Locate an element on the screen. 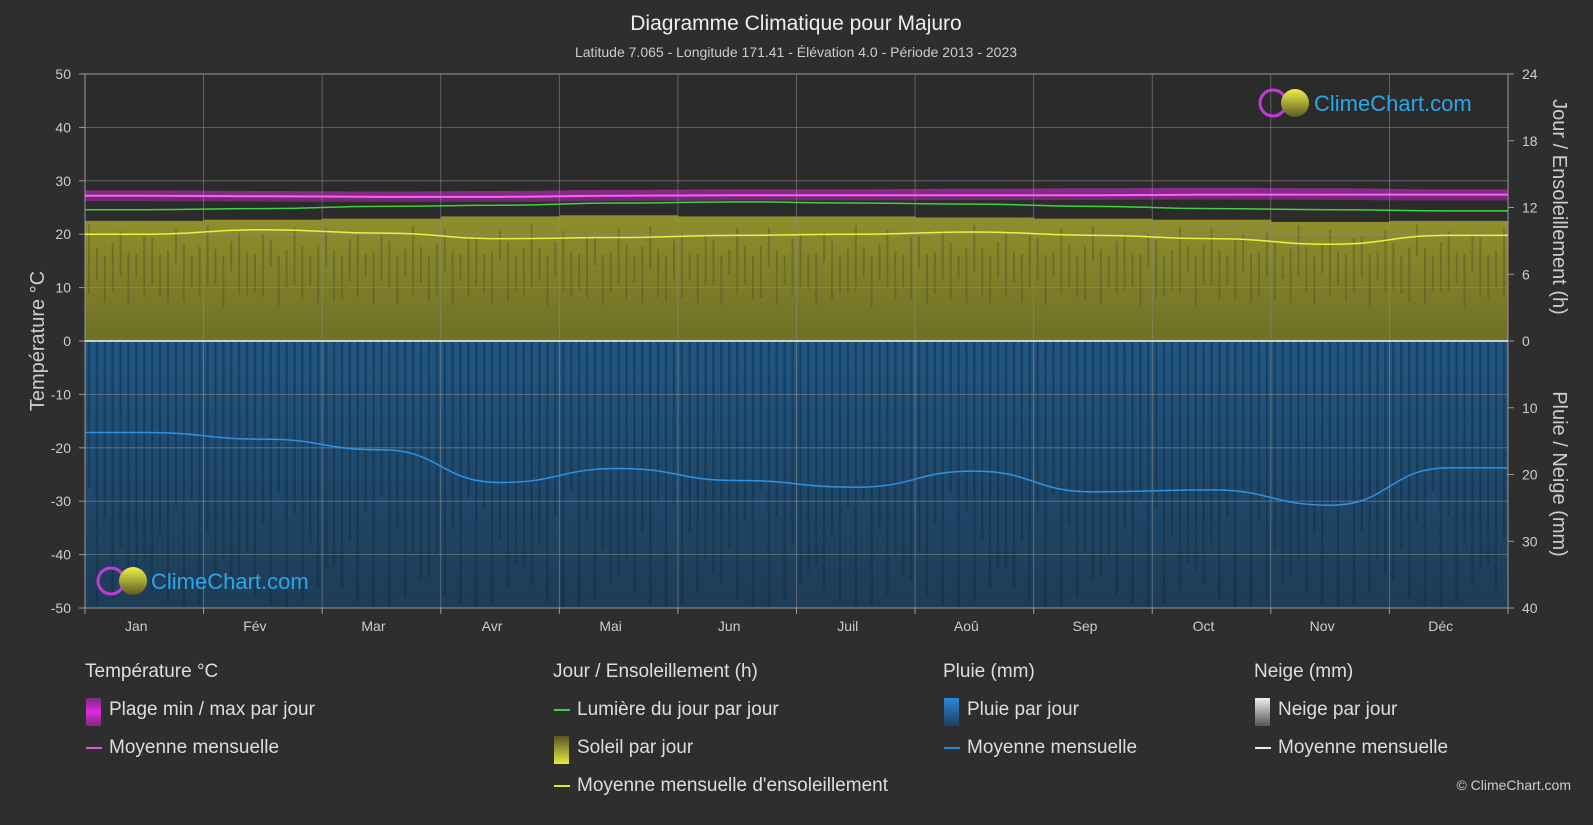 The width and height of the screenshot is (1593, 825). left-tick-label: 0 is located at coordinates (67, 341).